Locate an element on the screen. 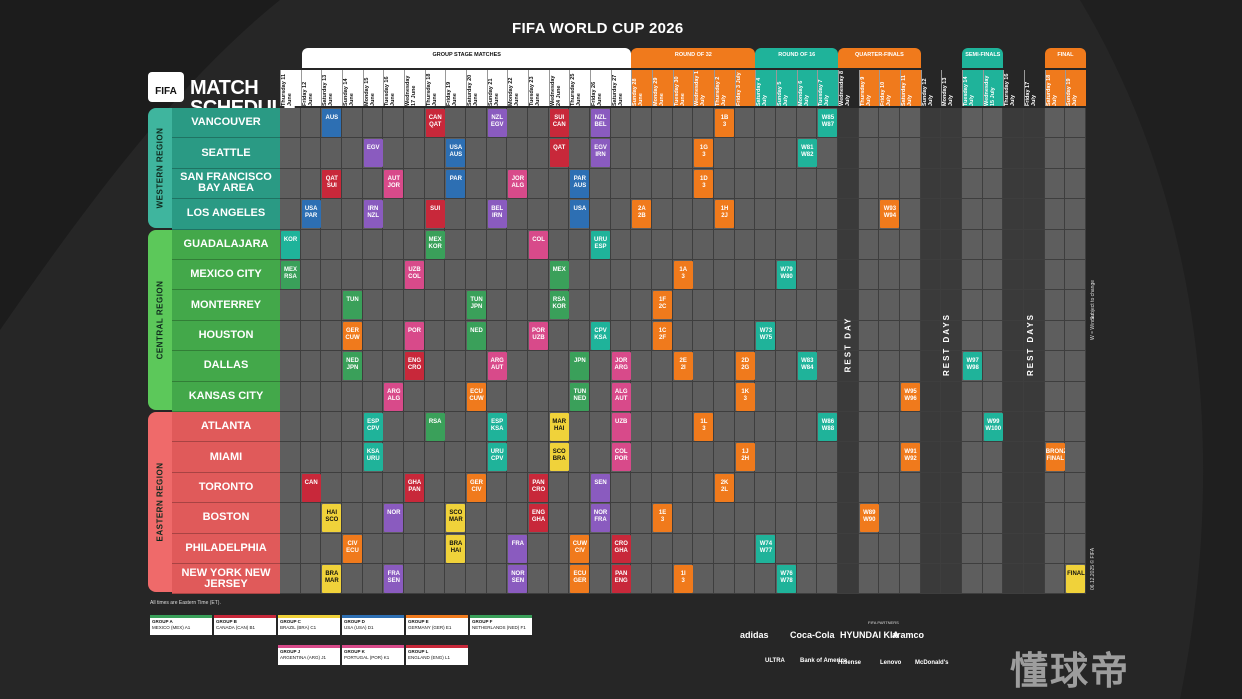  match-card: 1A 3 is located at coordinates (683, 275).